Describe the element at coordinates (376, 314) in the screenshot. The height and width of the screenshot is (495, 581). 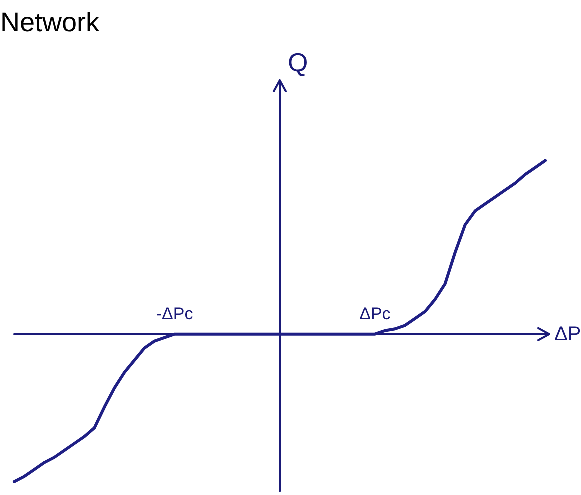
I see `x-tick-label: ΔPc` at that location.